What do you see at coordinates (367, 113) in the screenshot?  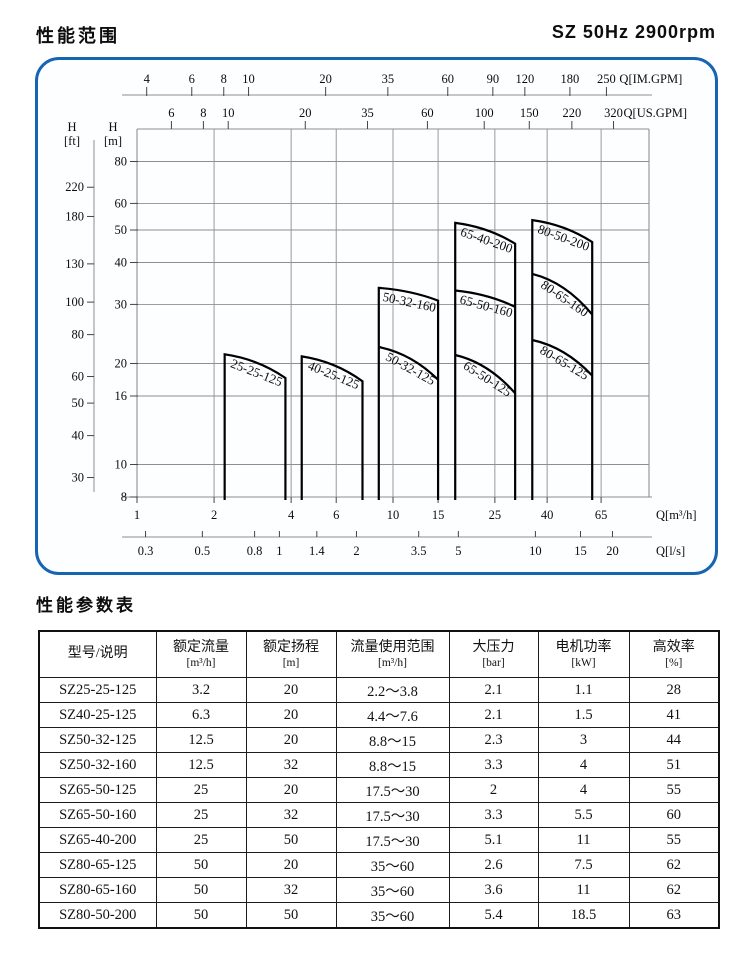 I see `axis-tick-label: 35` at bounding box center [367, 113].